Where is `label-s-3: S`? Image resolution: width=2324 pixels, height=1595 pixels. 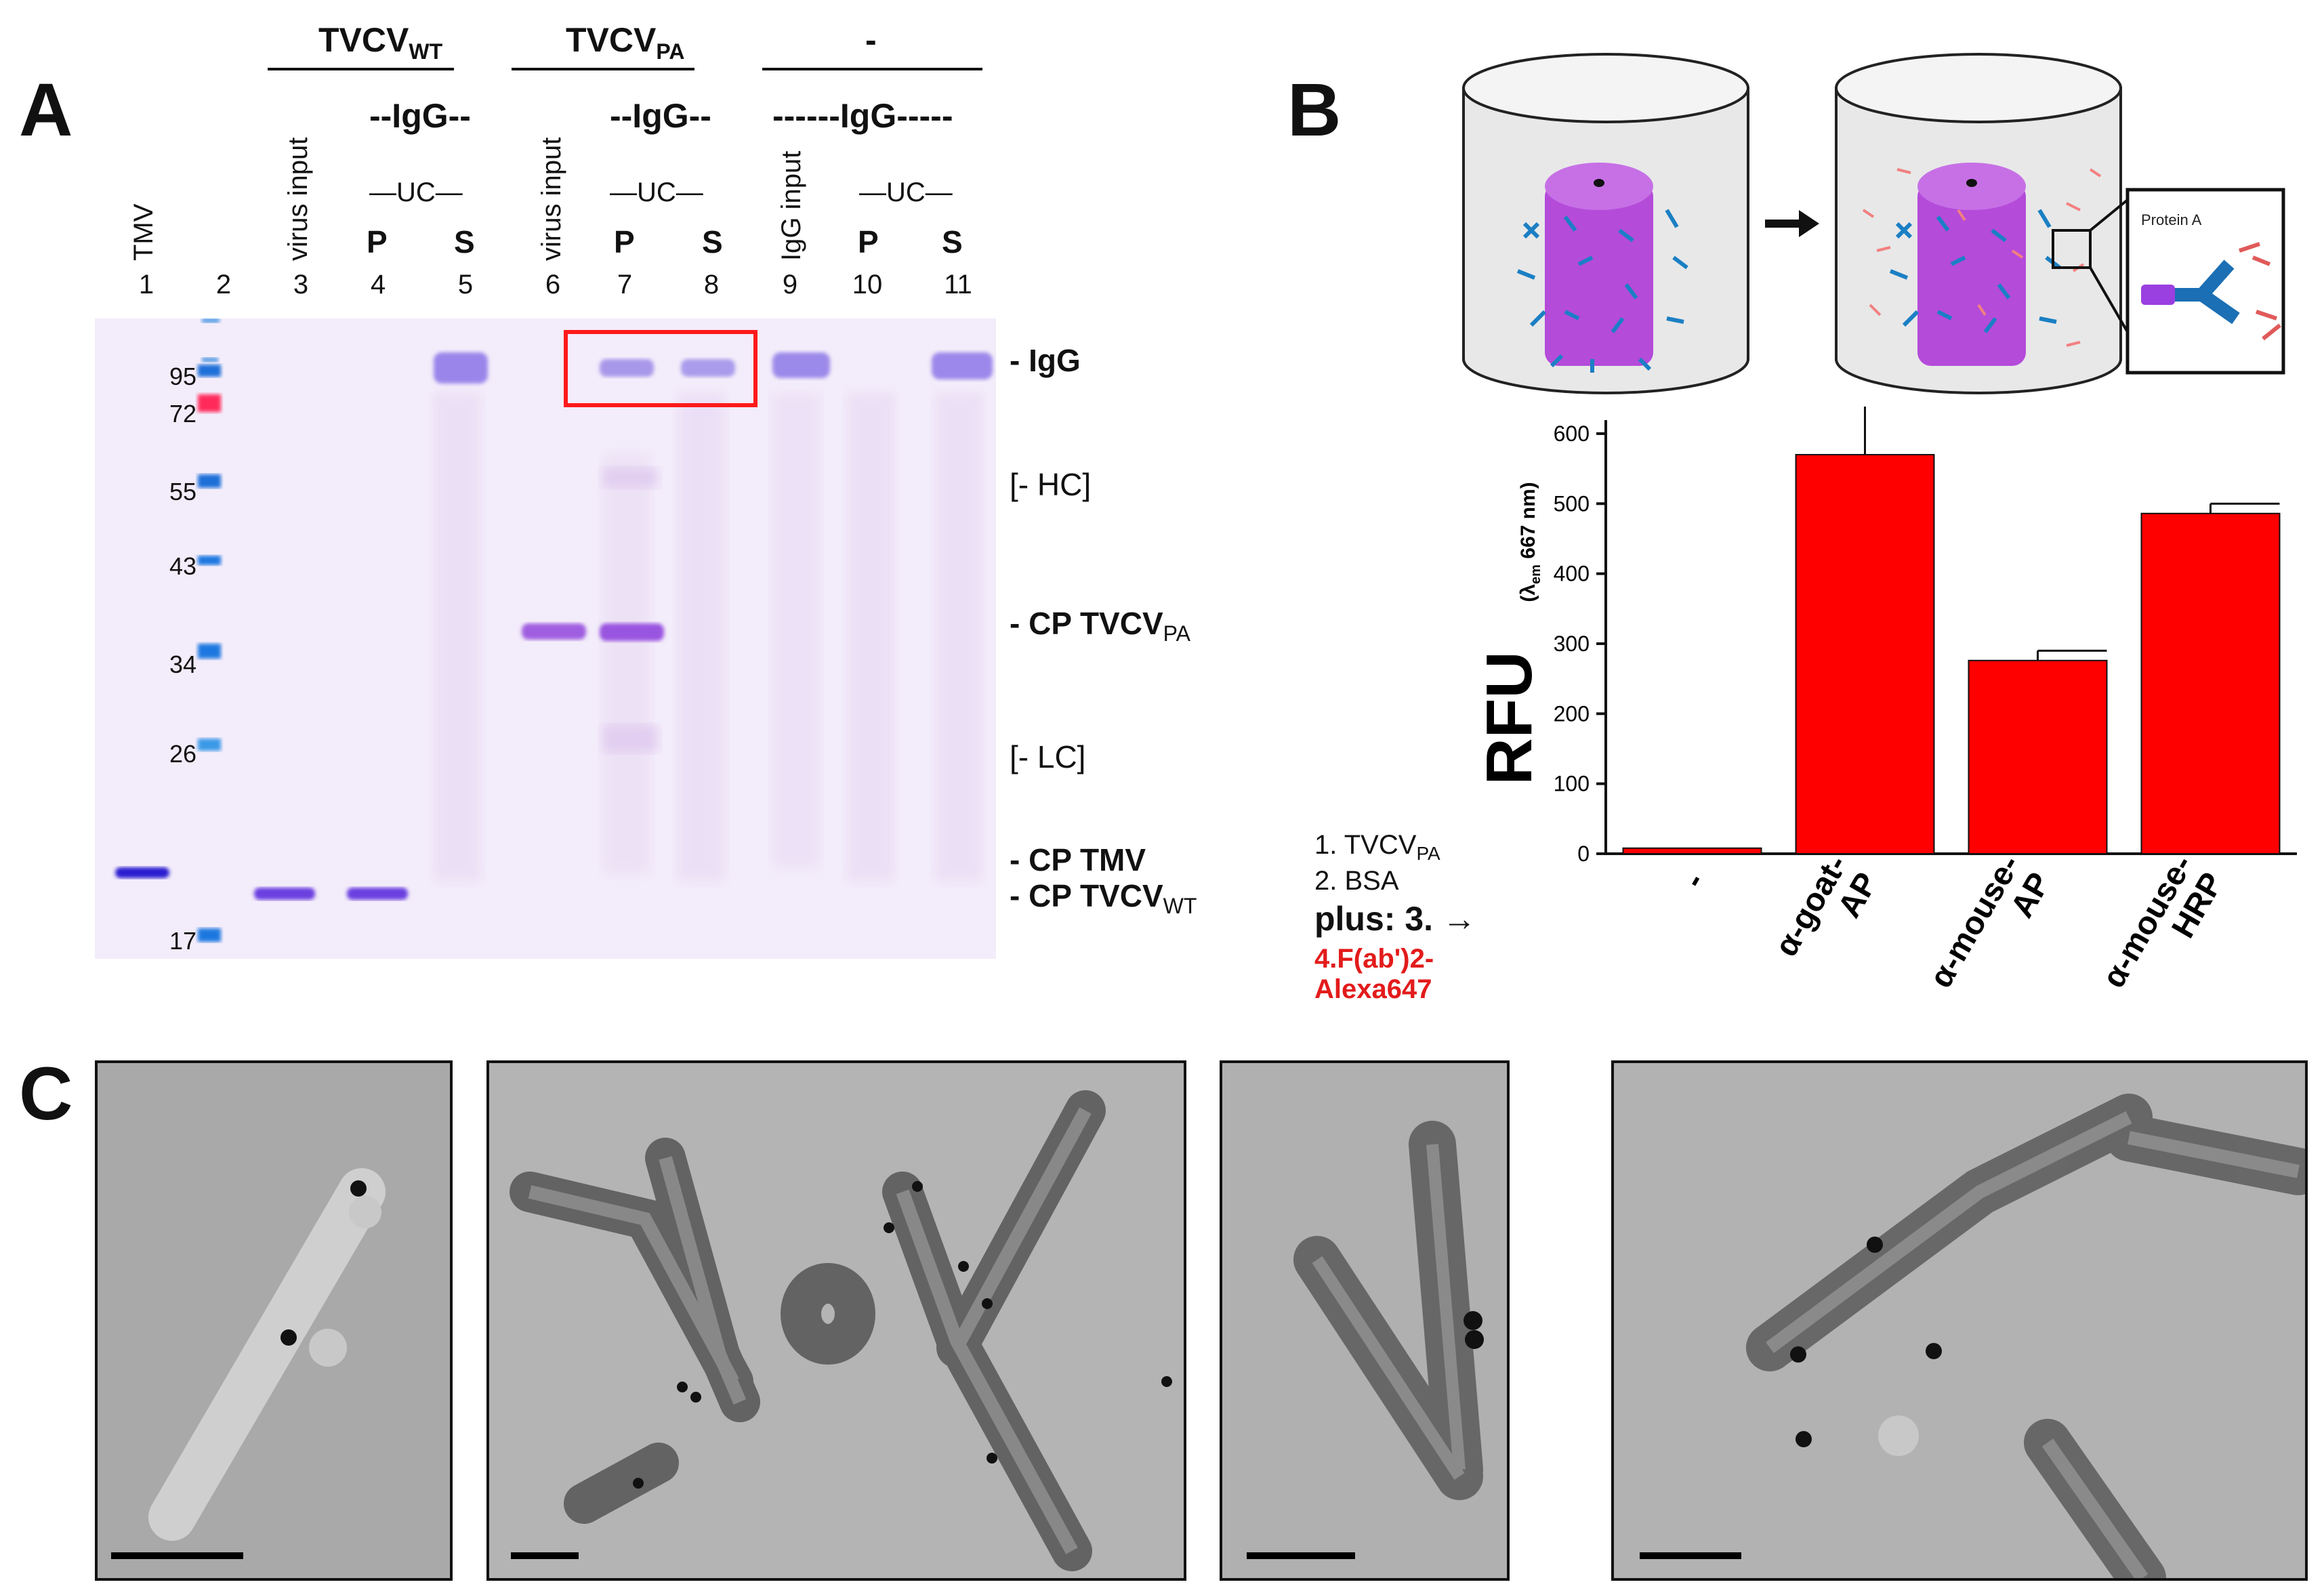 label-s-3: S is located at coordinates (952, 242).